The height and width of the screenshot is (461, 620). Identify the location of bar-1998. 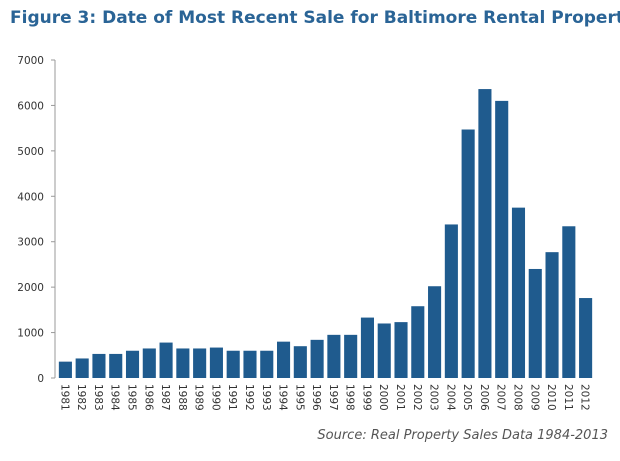
(351, 356).